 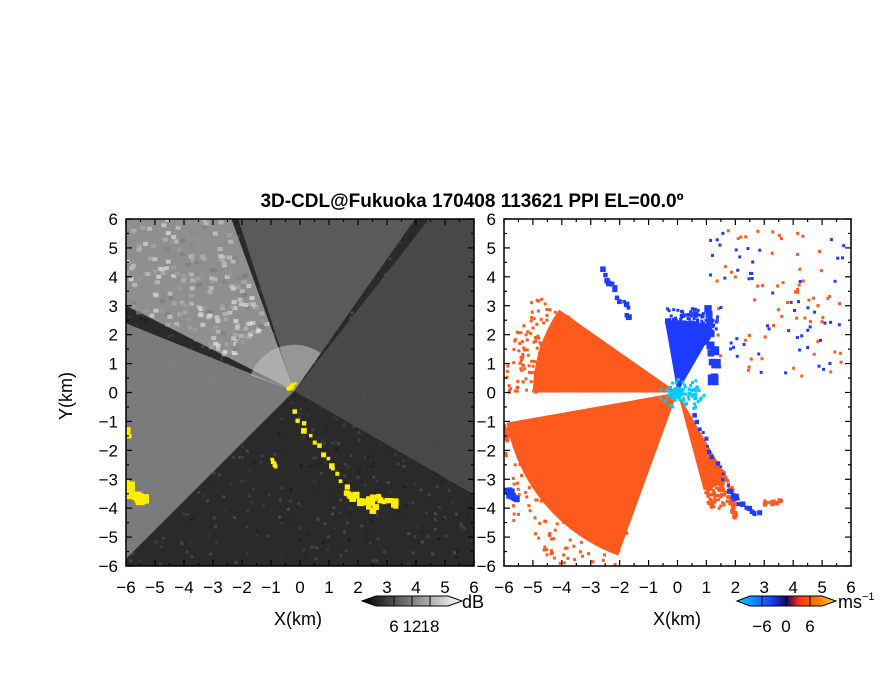 What do you see at coordinates (735, 587) in the screenshot?
I see `x-tick-label: 2` at bounding box center [735, 587].